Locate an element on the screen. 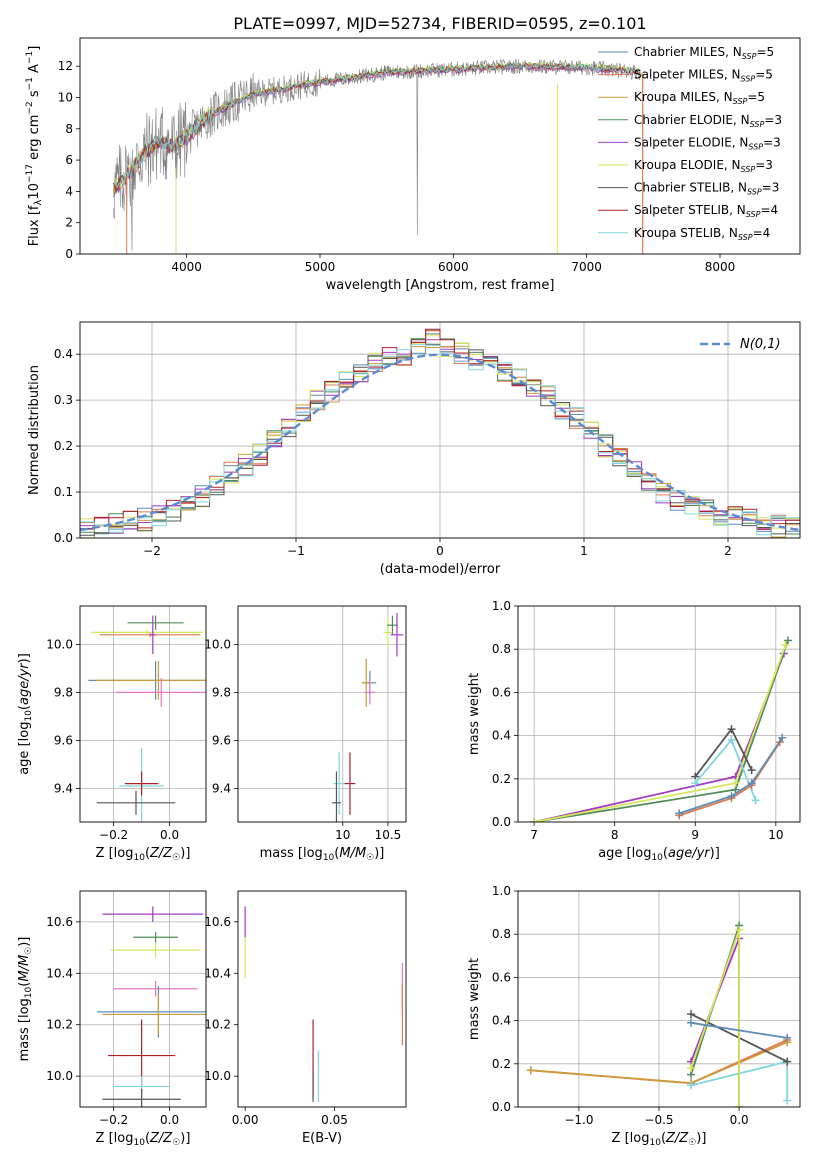 Image resolution: width=819 pixels, height=1170 pixels. x-tick-label: −0.5 is located at coordinates (658, 1120).